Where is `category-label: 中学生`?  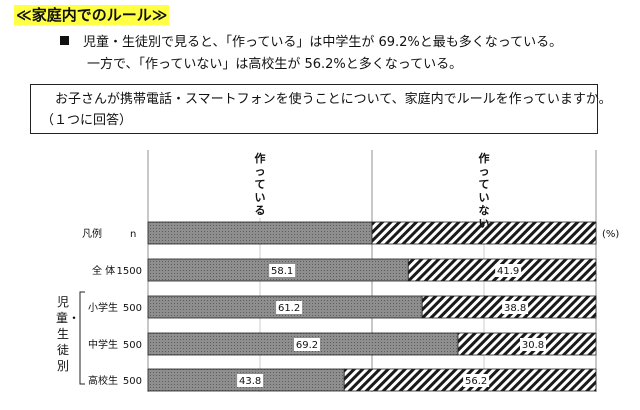
category-label: 中学生 is located at coordinates (103, 344).